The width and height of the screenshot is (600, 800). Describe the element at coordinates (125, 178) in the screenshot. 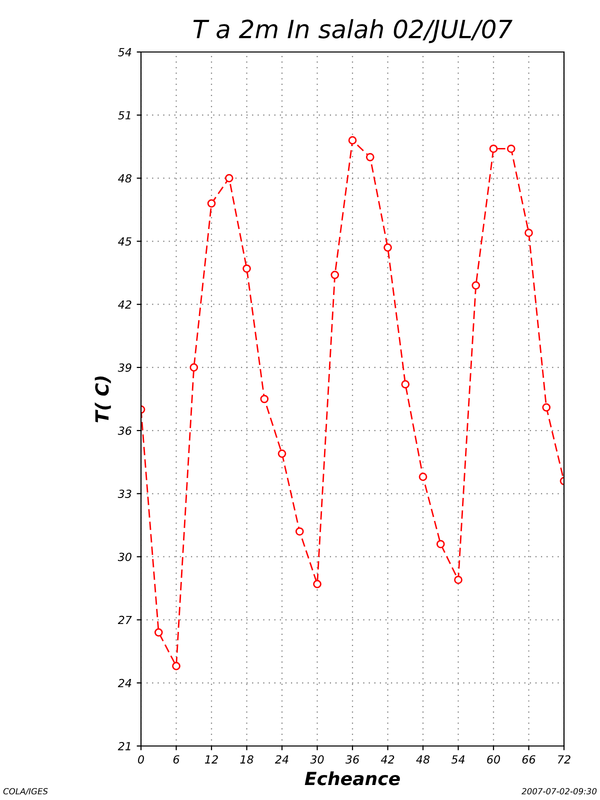

I see `y-tick-label: 48` at that location.